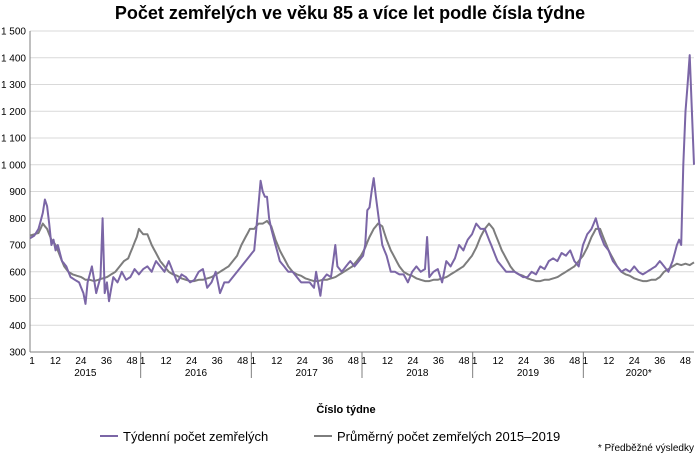  What do you see at coordinates (362, 251) in the screenshot?
I see `series-line-average` at bounding box center [362, 251].